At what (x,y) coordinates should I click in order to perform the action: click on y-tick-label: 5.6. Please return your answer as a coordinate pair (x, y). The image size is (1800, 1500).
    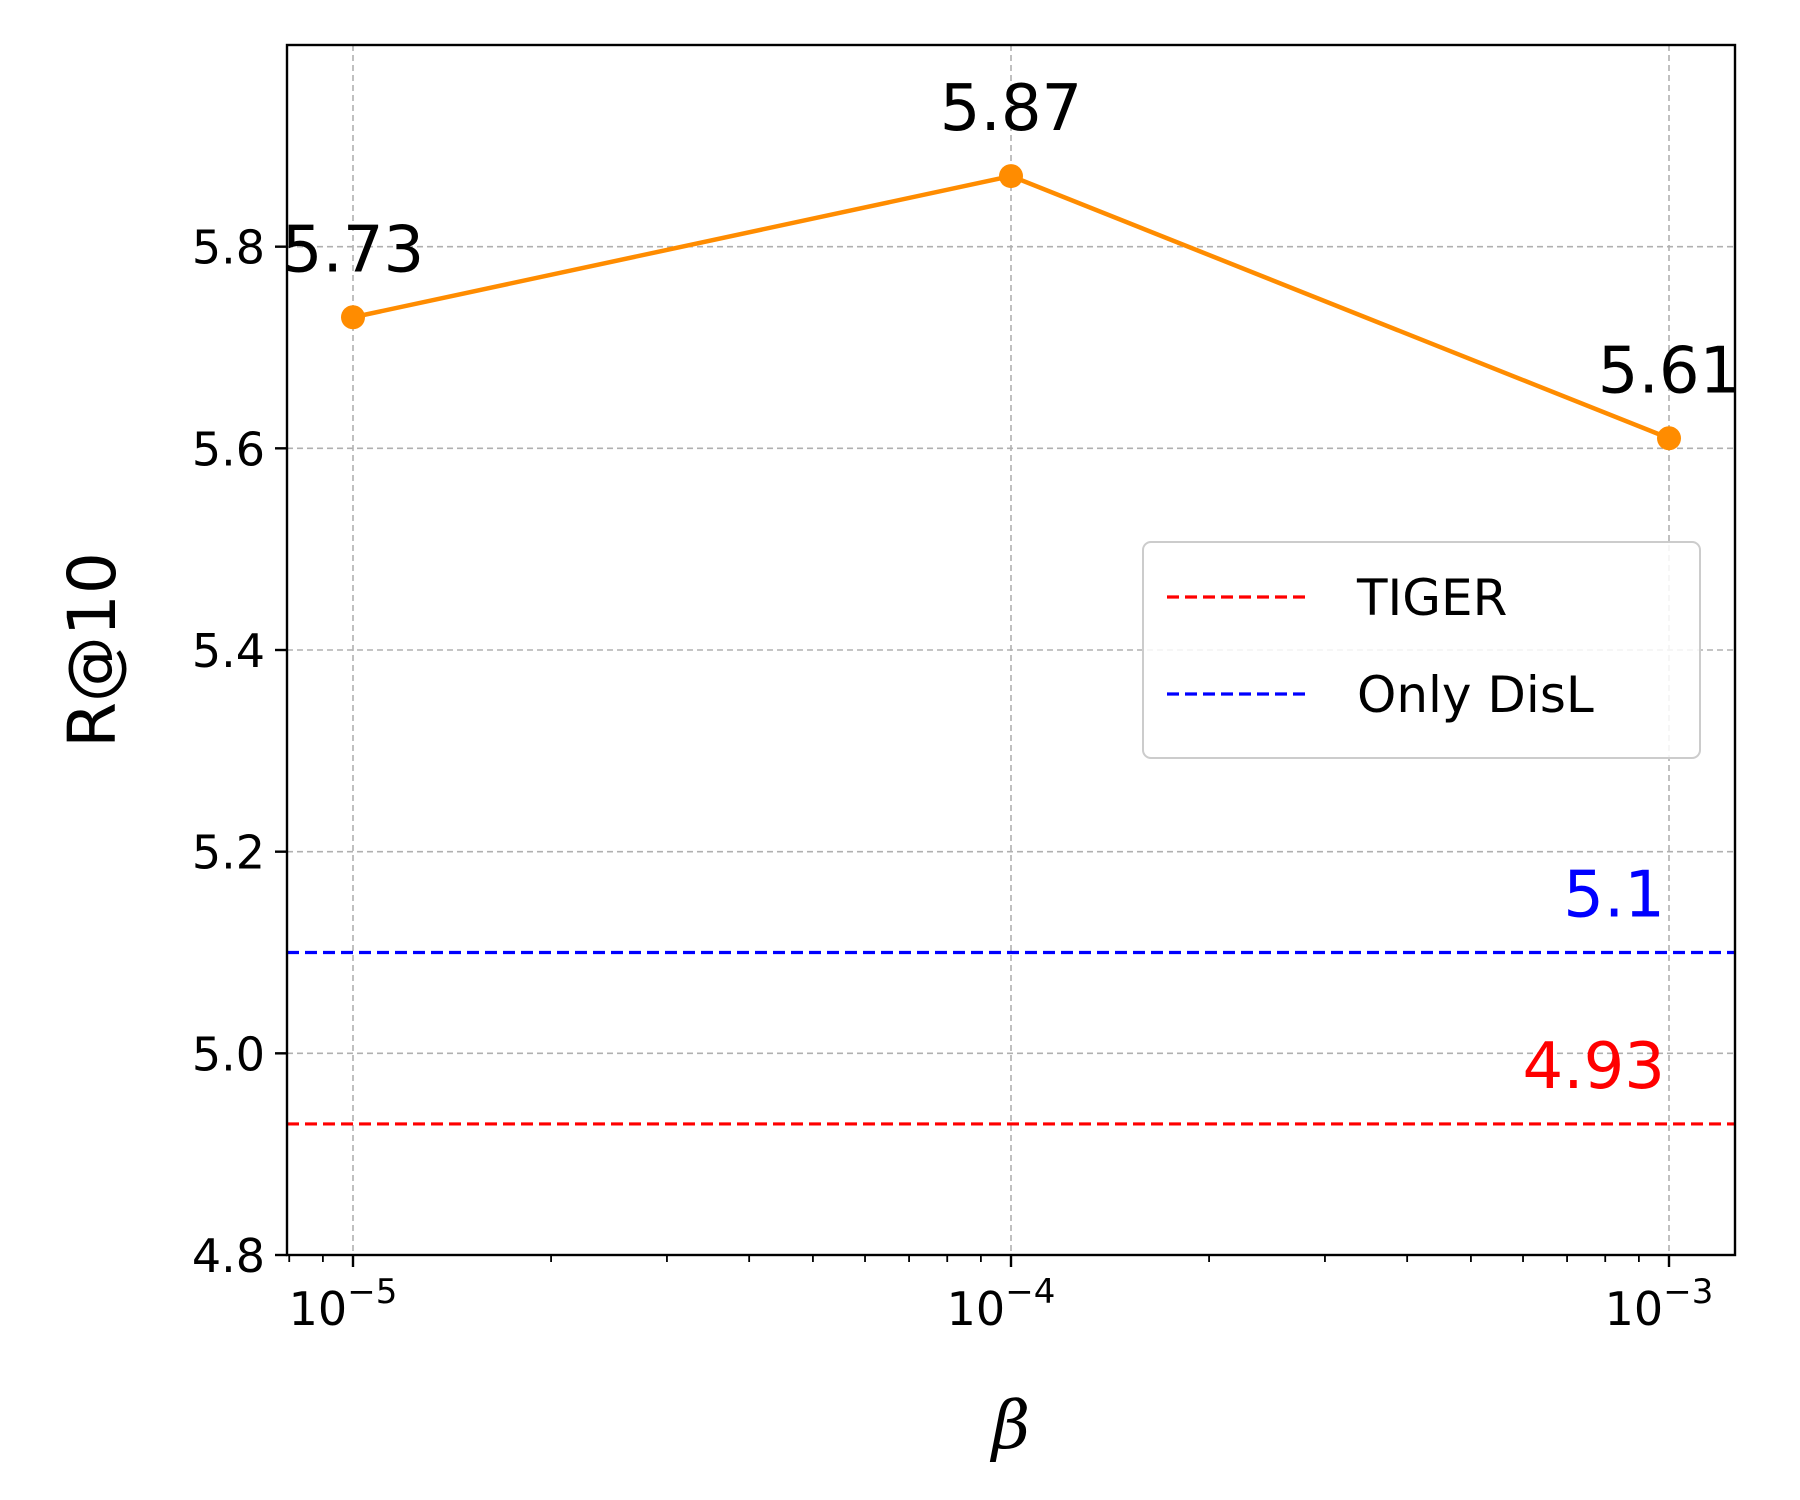
    Looking at the image, I should click on (228, 449).